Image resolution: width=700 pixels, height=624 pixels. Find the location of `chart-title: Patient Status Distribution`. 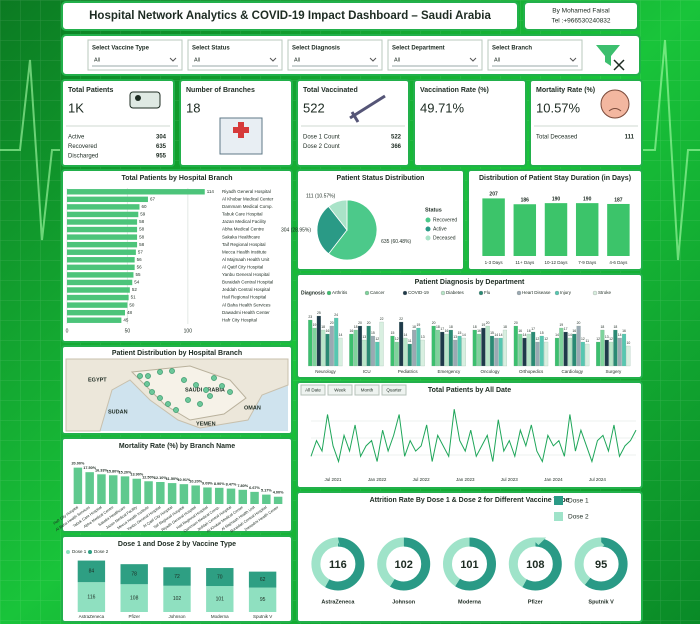

chart-title: Patient Status Distribution is located at coordinates (381, 178).